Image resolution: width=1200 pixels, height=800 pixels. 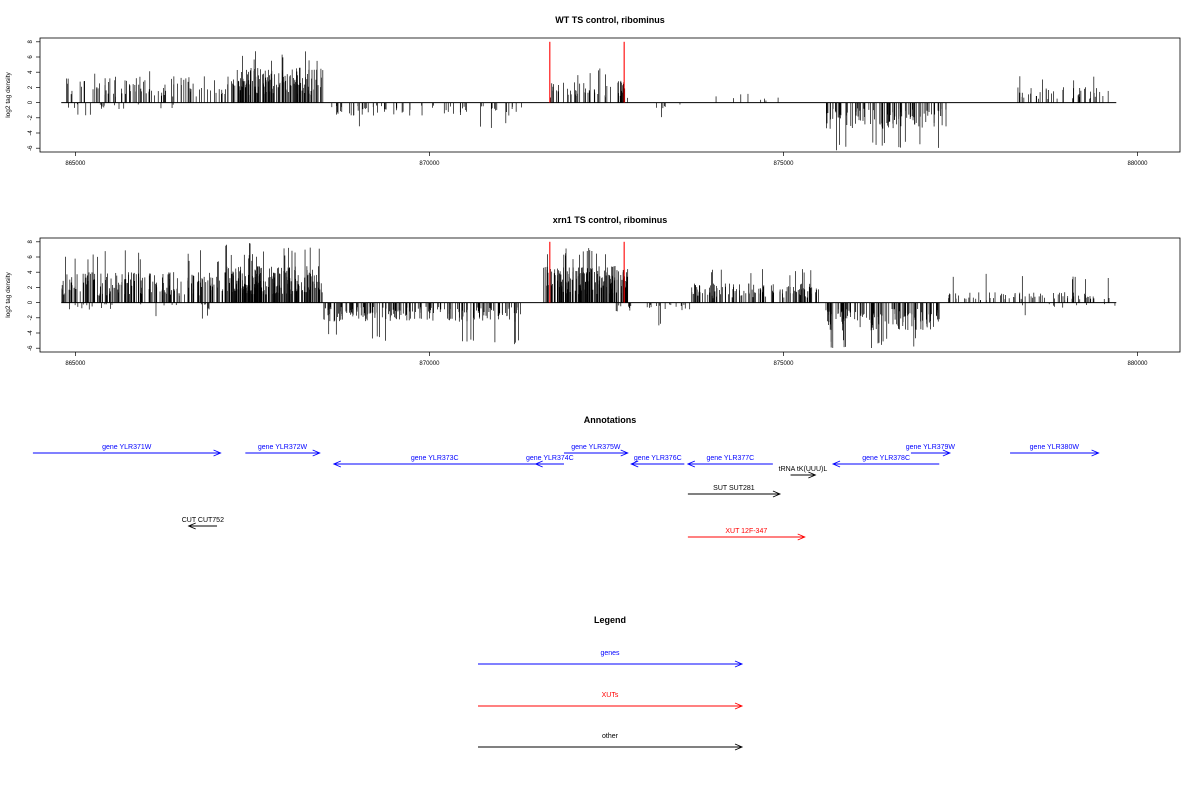 What do you see at coordinates (610, 653) in the screenshot?
I see `legend-label: genes` at bounding box center [610, 653].